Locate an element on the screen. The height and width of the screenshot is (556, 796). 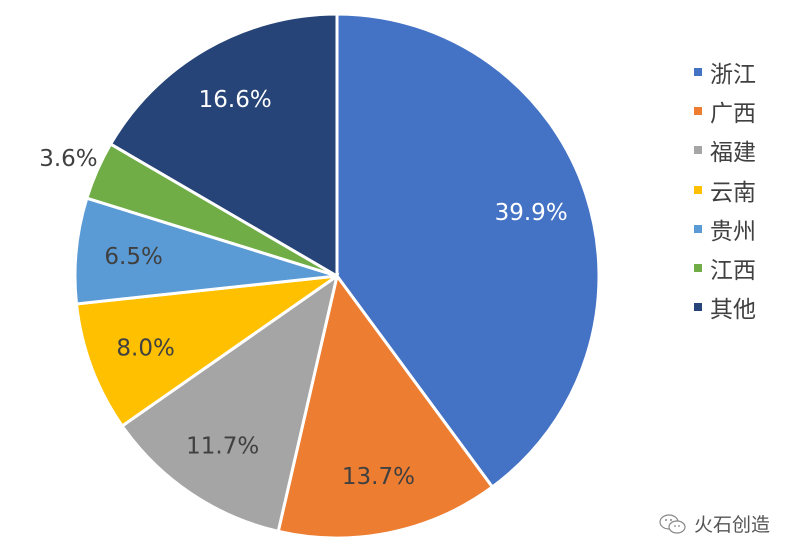
legend-item: 福建 is located at coordinates (725, 150).